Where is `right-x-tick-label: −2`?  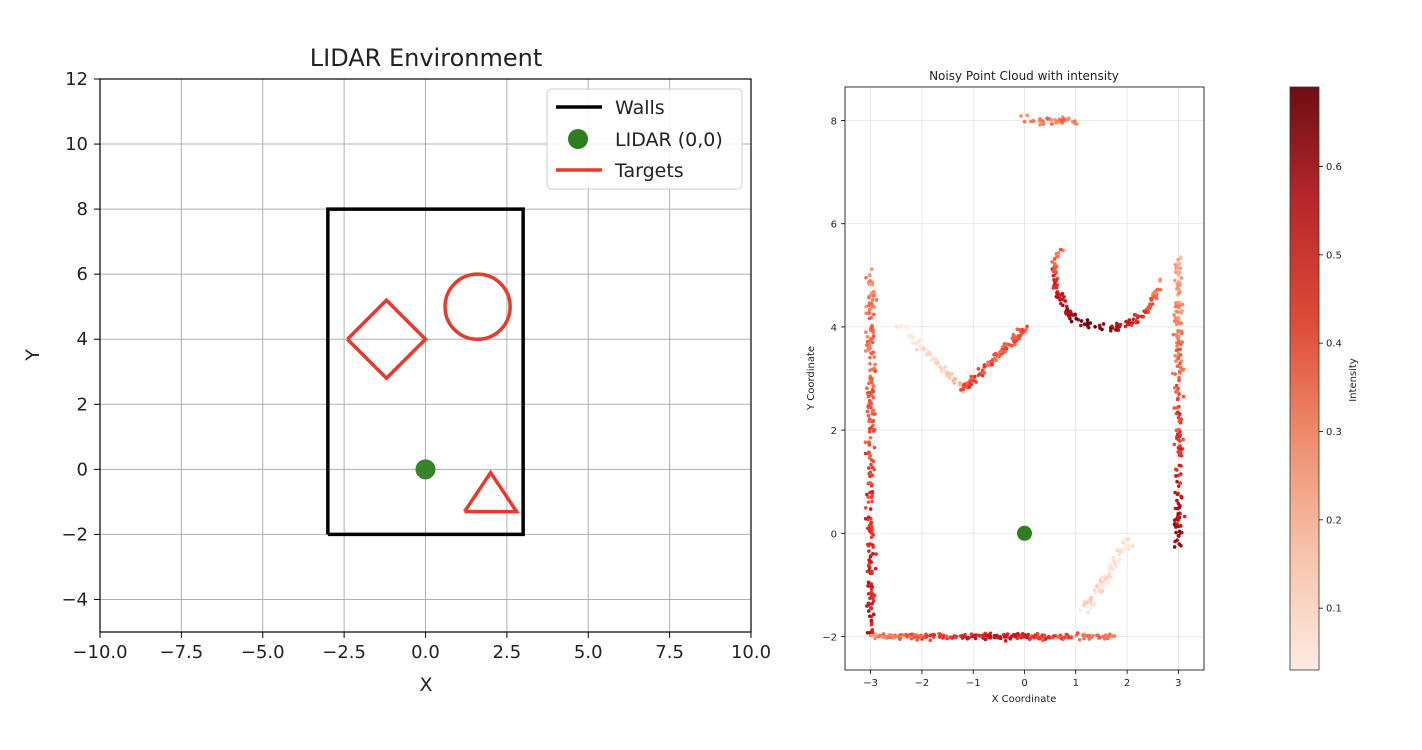
right-x-tick-label: −2 is located at coordinates (922, 683).